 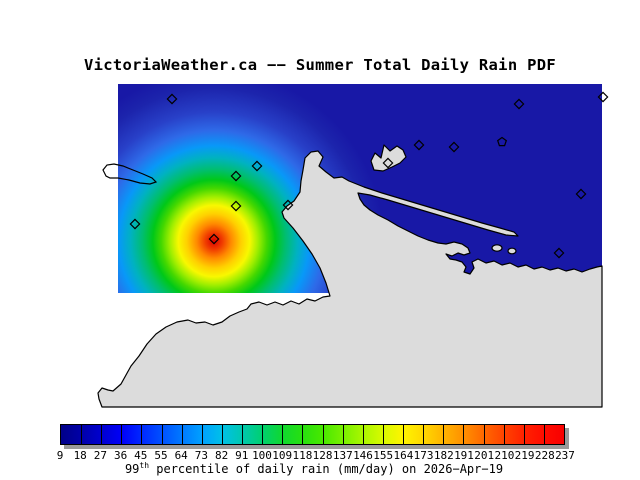 What do you see at coordinates (120, 455) in the screenshot?
I see `colorbar-tick: 36` at bounding box center [120, 455].